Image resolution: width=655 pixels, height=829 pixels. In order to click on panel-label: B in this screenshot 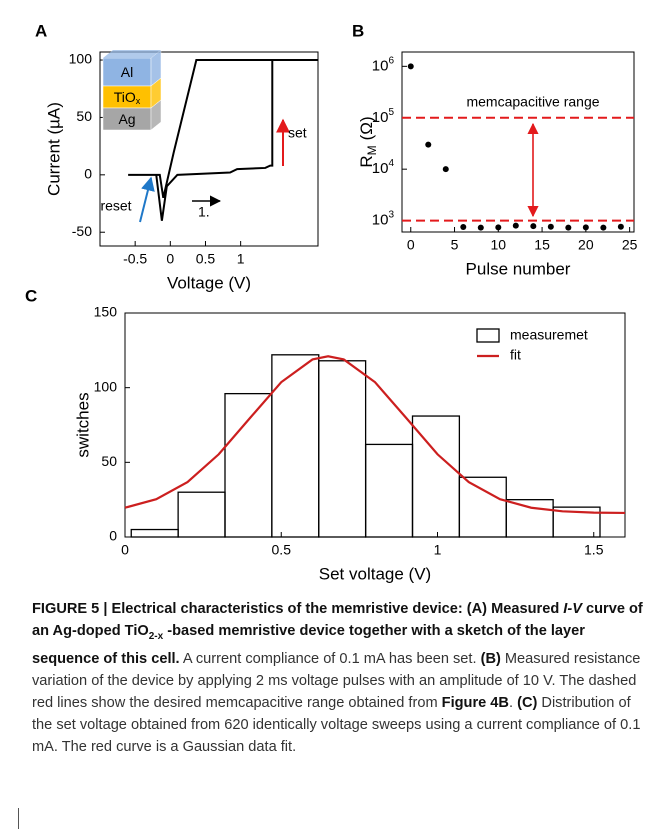, I will do `click(358, 30)`.